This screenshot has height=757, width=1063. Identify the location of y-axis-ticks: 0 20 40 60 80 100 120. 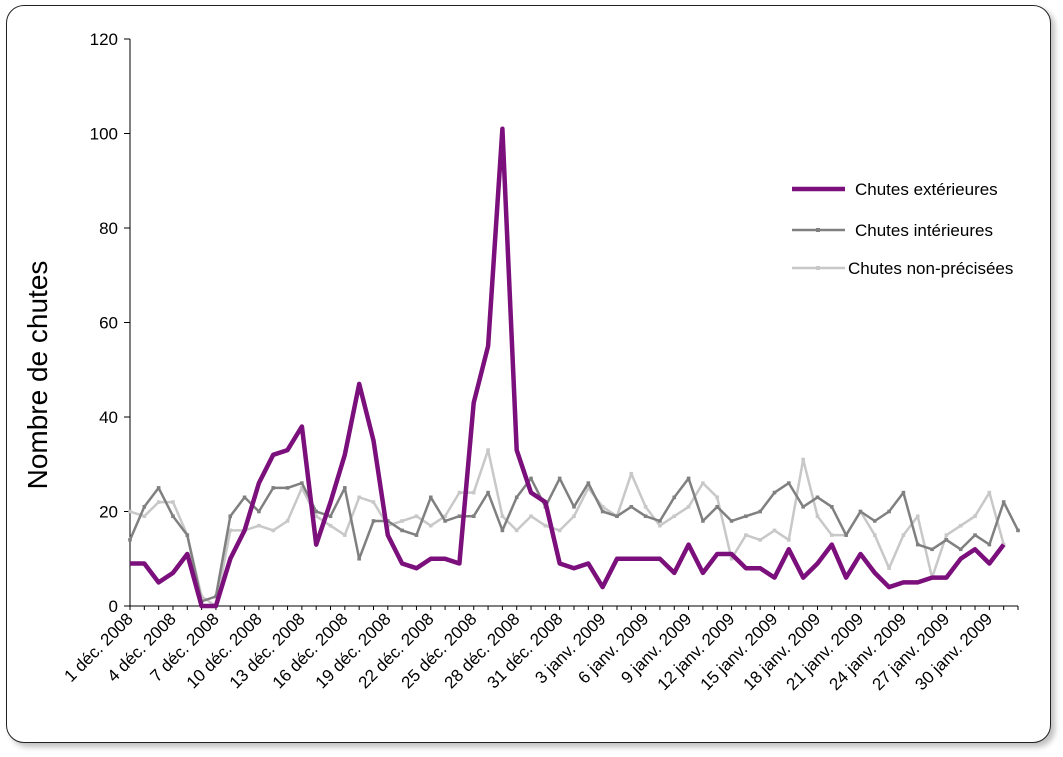
(110, 323).